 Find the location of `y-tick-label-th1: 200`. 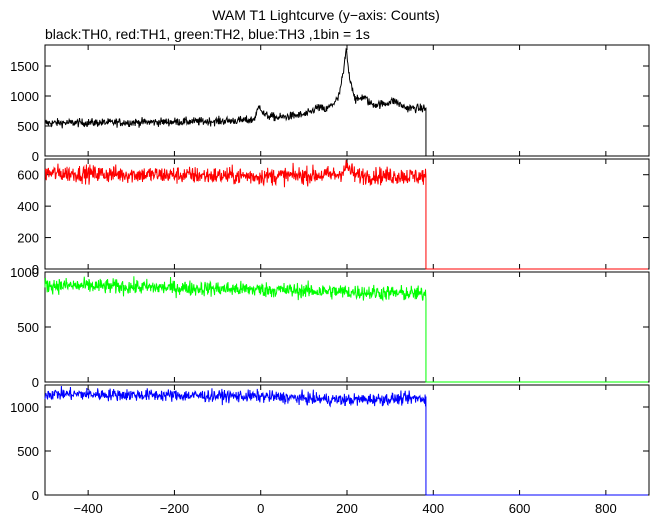

y-tick-label-th1: 200 is located at coordinates (28, 238).